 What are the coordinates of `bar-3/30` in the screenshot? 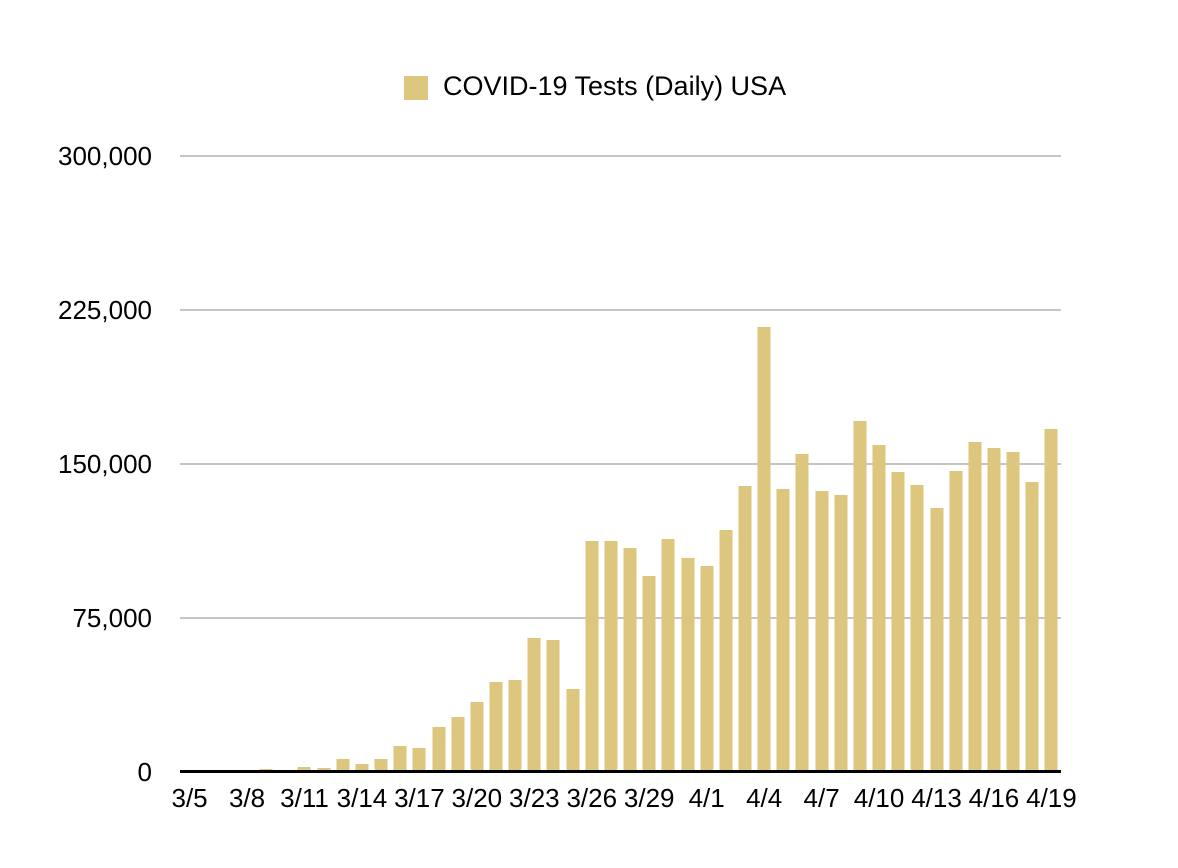 It's located at (668, 655).